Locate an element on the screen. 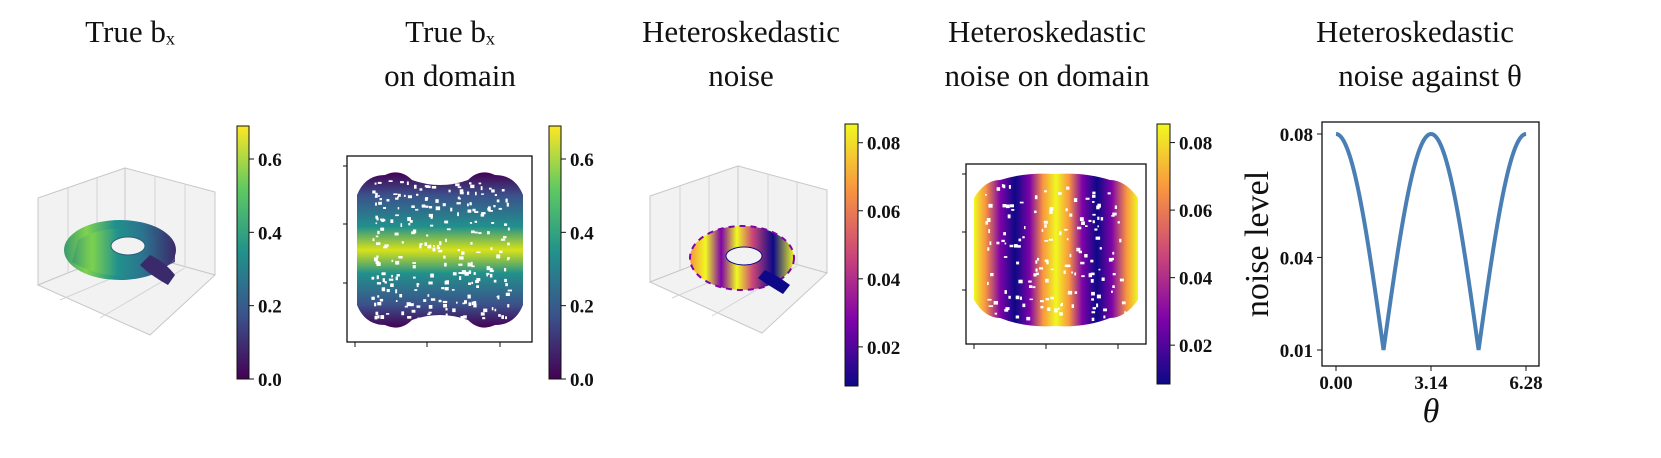 The image size is (1661, 458). colorbar-2-tick-label: 0.2 is located at coordinates (582, 307).